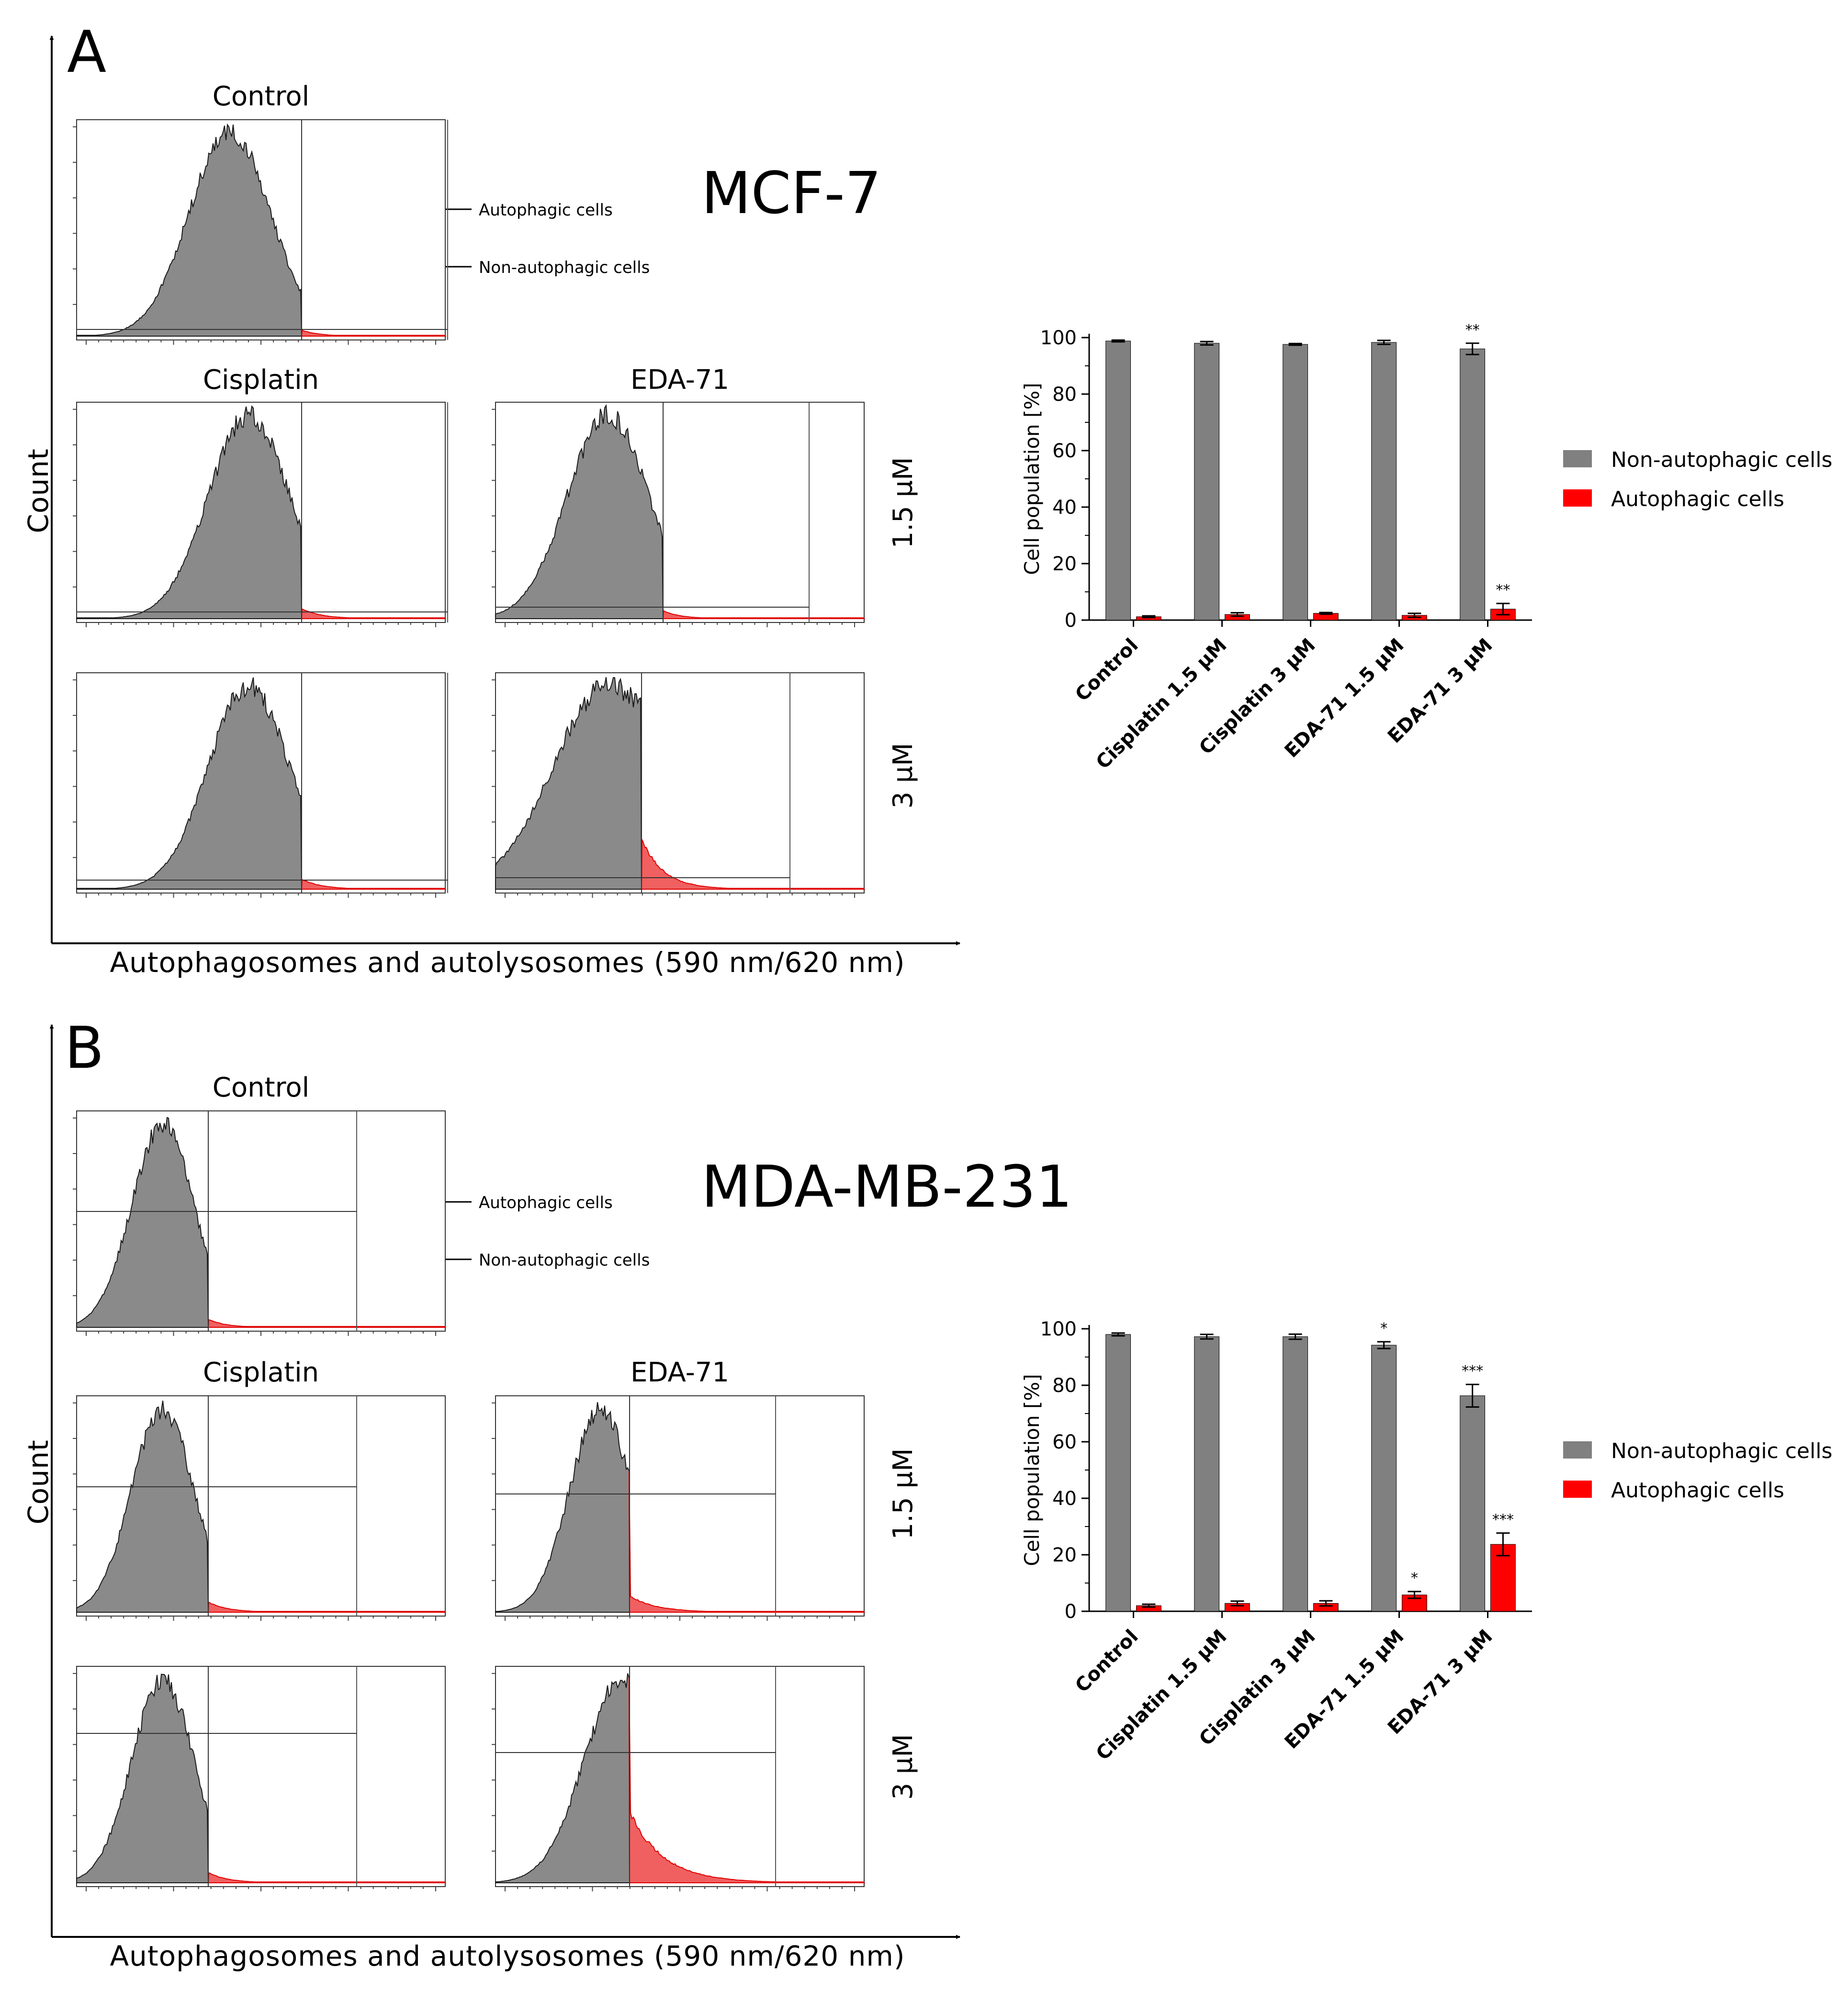  I want to click on panel-letter: A, so click(87, 52).